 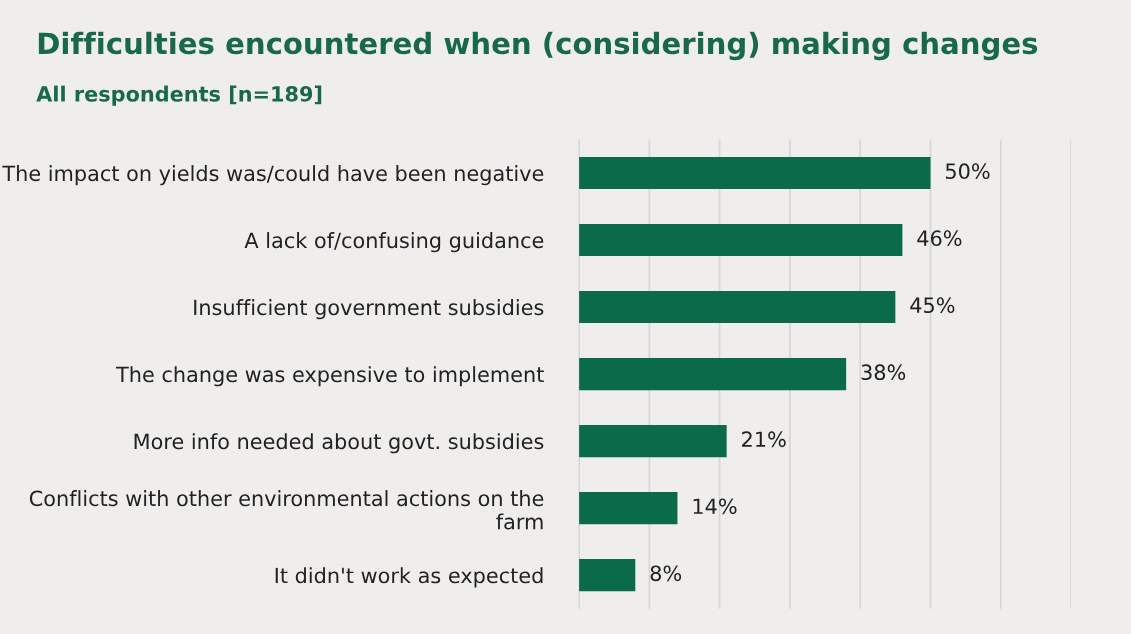 What do you see at coordinates (369, 309) in the screenshot?
I see `y-tick-label: Insufficient government subsidies` at bounding box center [369, 309].